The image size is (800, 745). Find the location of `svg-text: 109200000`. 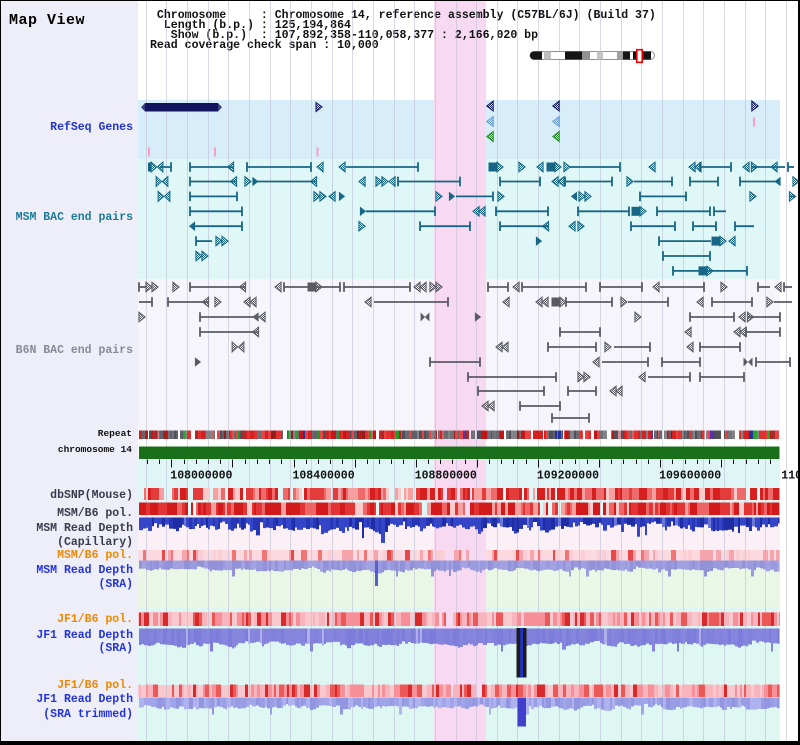

svg-text: 109200000 is located at coordinates (568, 476).